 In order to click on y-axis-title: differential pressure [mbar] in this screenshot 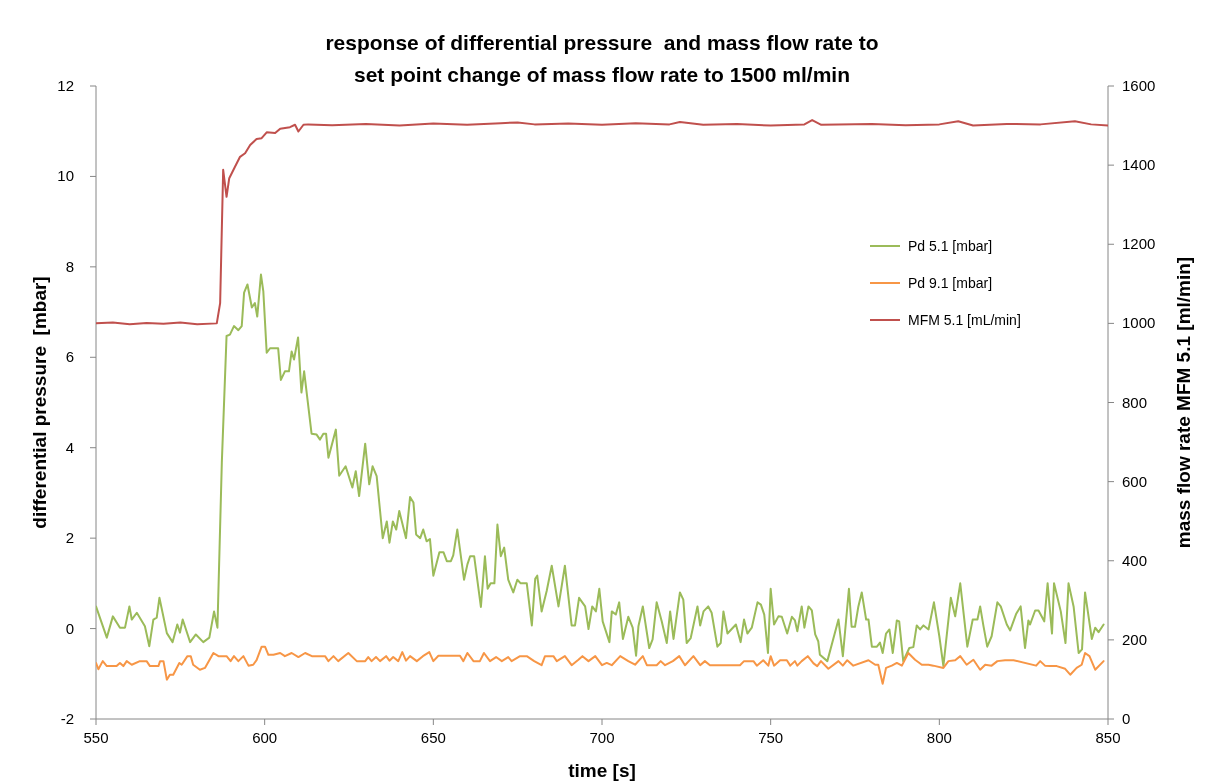, I will do `click(39, 402)`.